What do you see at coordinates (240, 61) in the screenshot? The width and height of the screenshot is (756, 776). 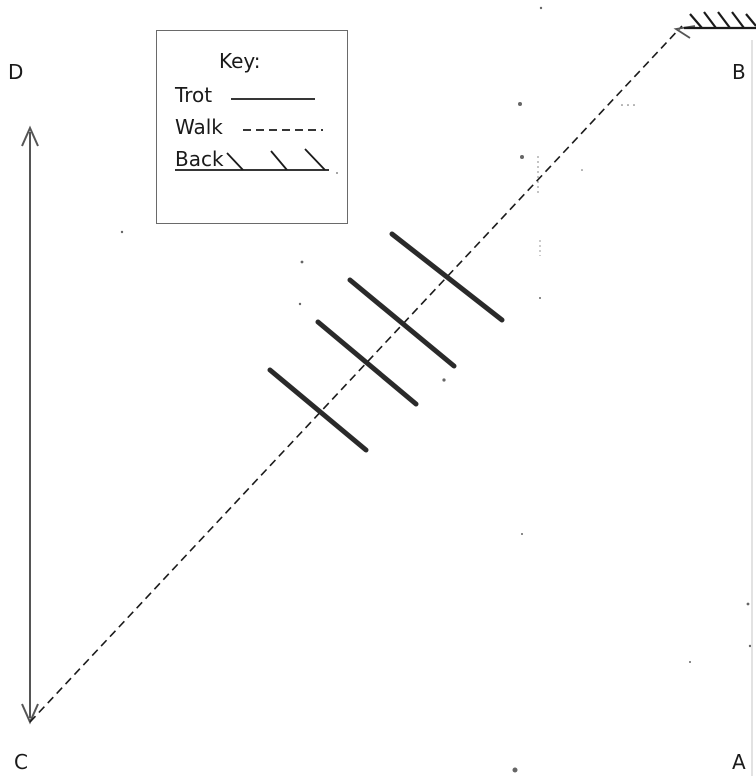 I see `legend-title: Key:` at bounding box center [240, 61].